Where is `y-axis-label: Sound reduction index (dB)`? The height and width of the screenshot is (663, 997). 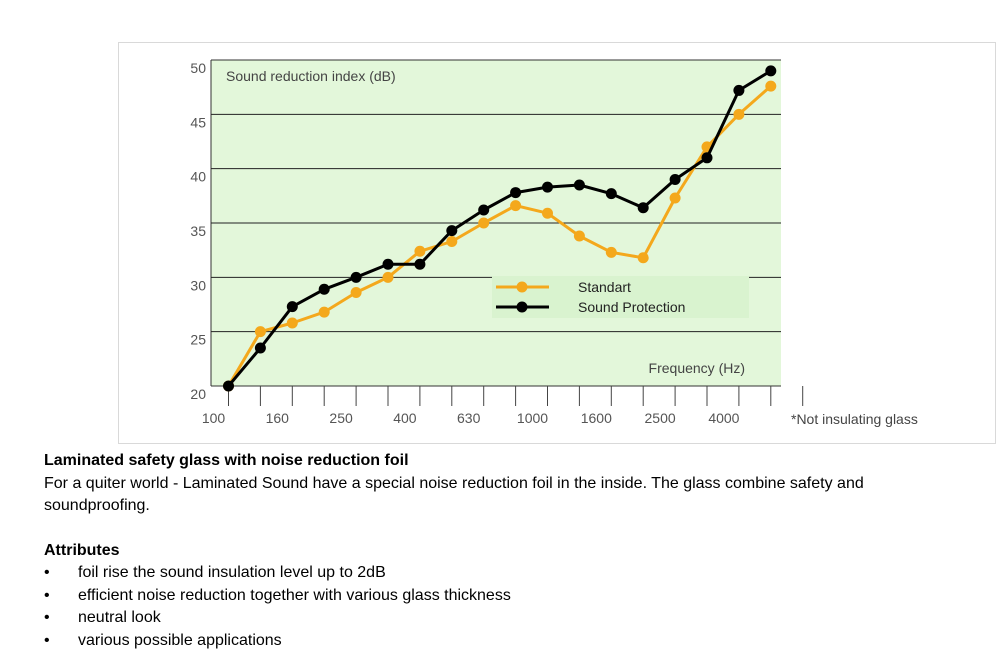 y-axis-label: Sound reduction index (dB) is located at coordinates (311, 76).